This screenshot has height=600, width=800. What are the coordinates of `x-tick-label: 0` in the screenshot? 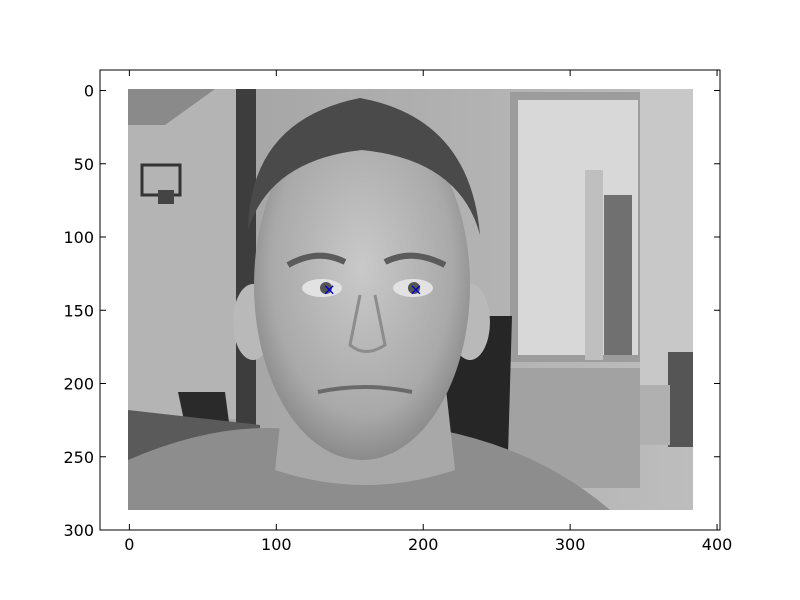 It's located at (129, 544).